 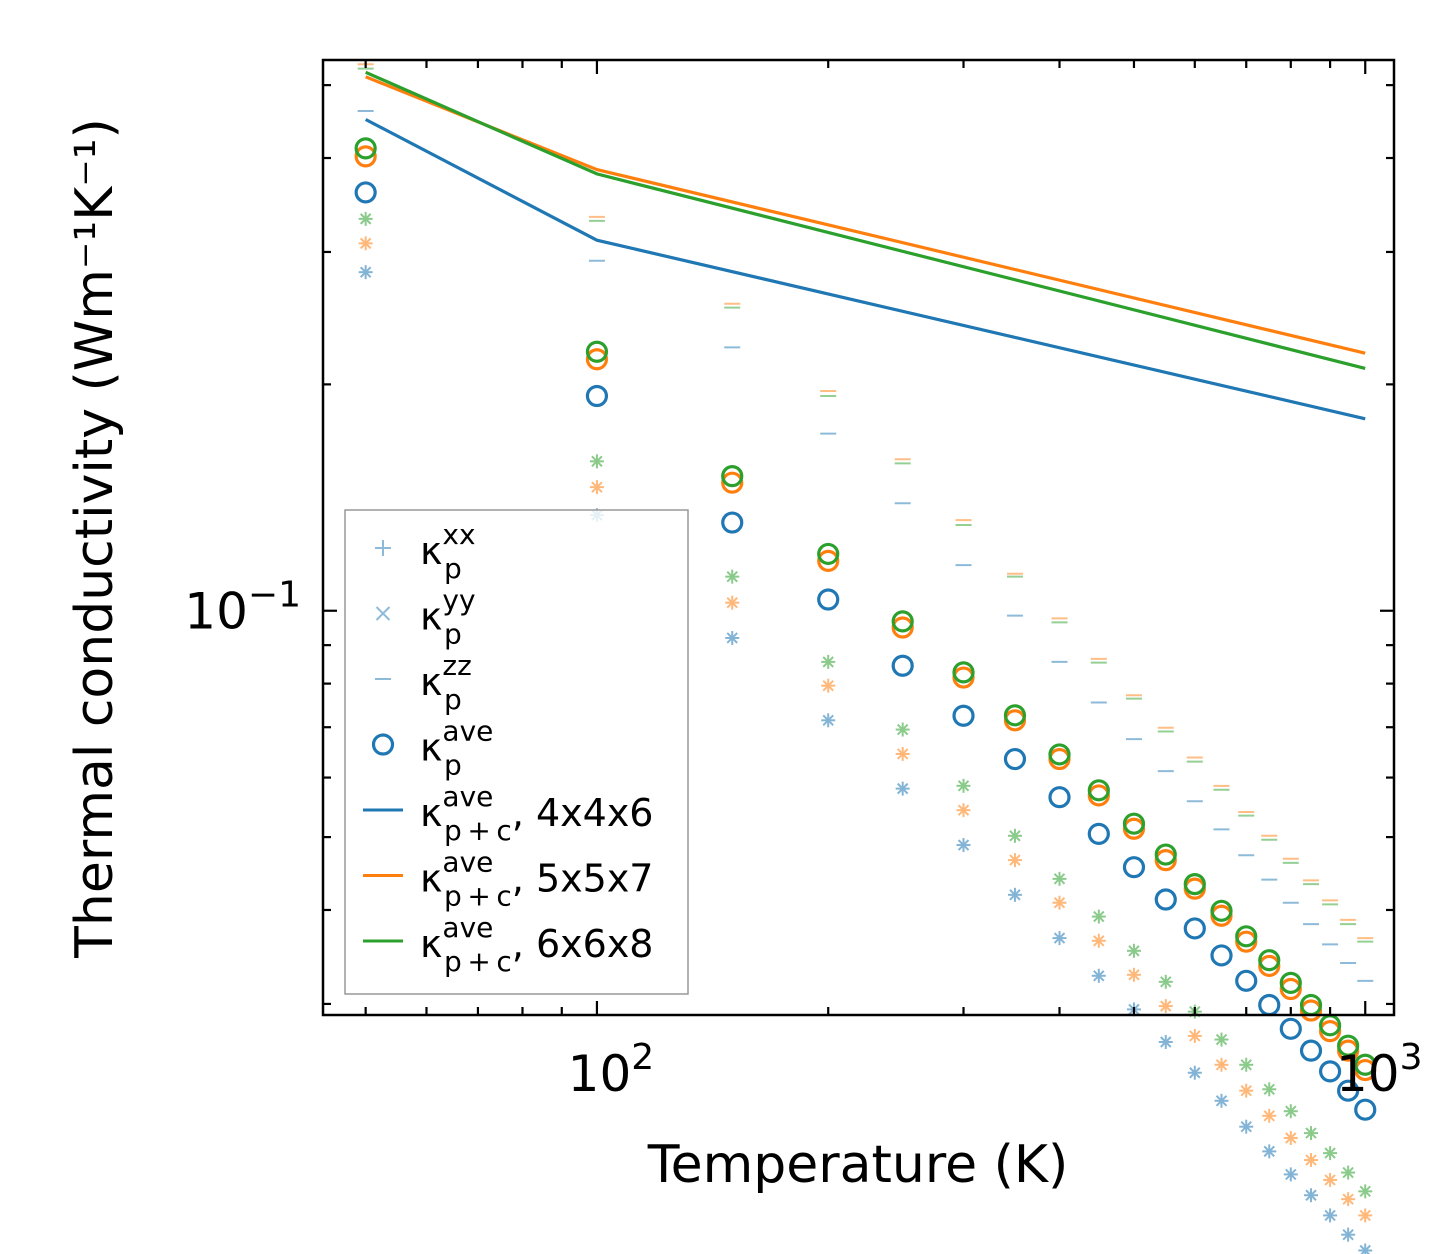 I want to click on x-axis-label: Temperature (K), so click(x=858, y=1165).